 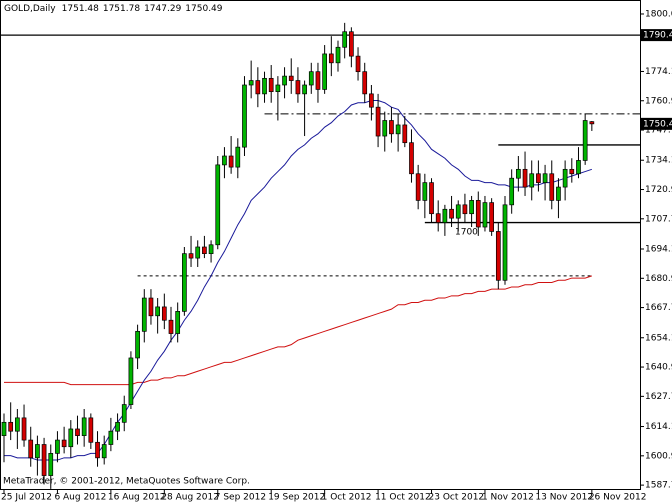 What do you see at coordinates (162, 9) in the screenshot?
I see `low: 1747.29` at bounding box center [162, 9].